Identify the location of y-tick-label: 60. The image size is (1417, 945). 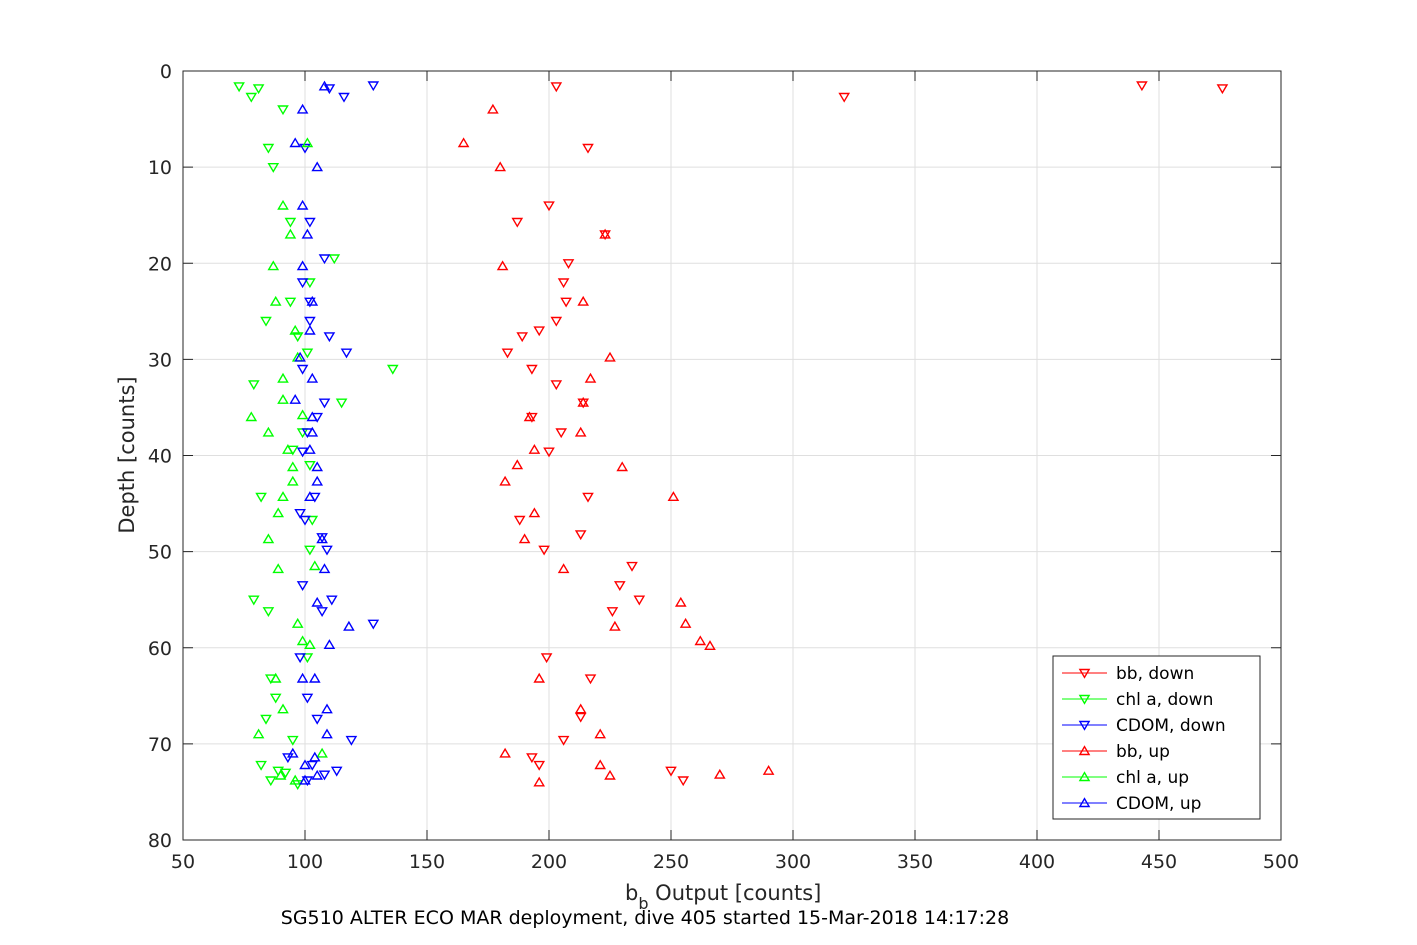
(160, 649).